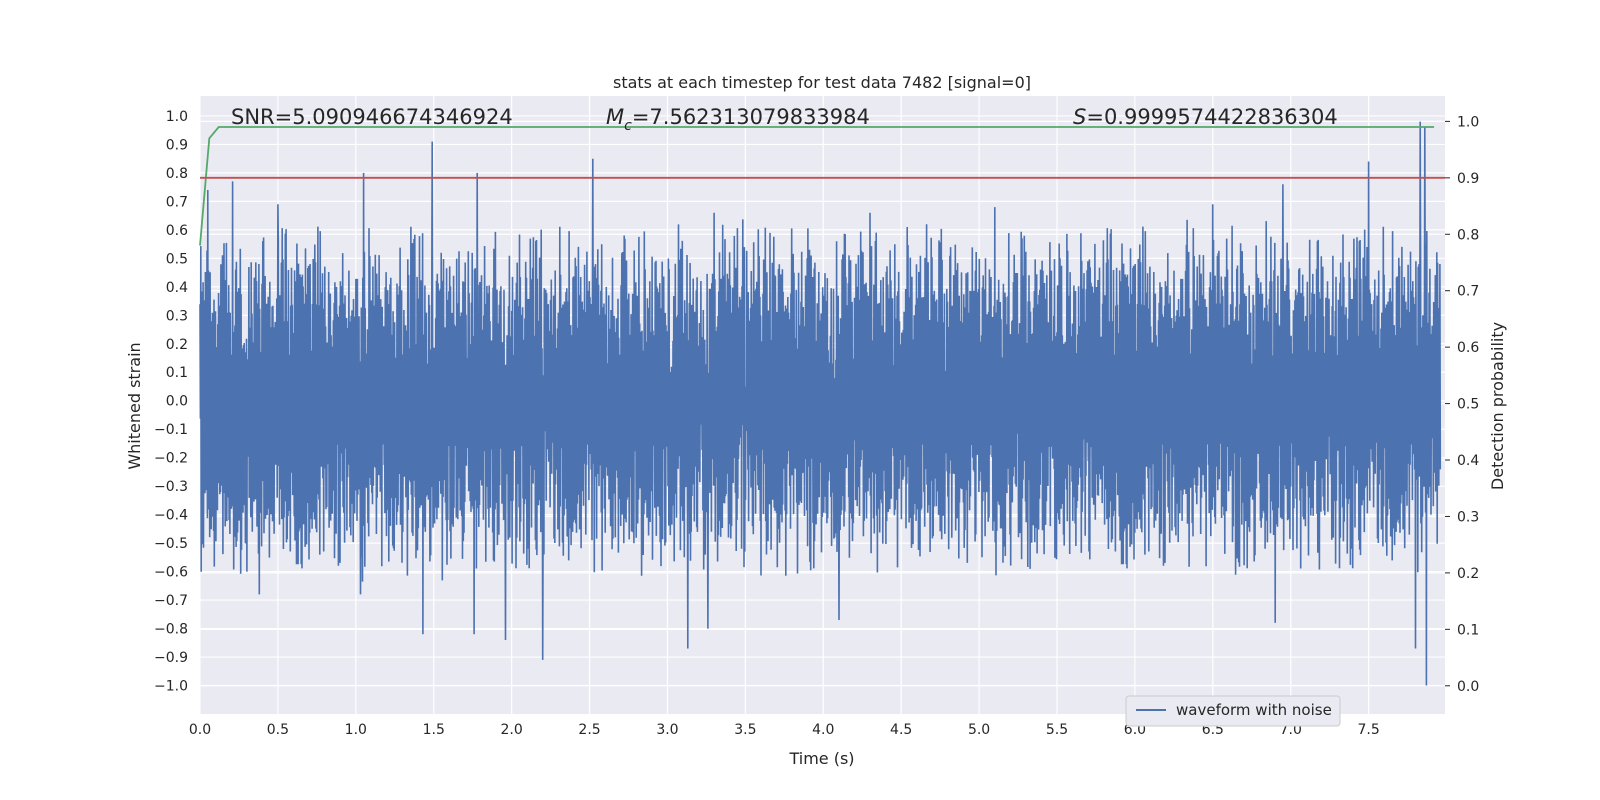  What do you see at coordinates (171, 487) in the screenshot?
I see `y-tick-label: −0.3` at bounding box center [171, 487].